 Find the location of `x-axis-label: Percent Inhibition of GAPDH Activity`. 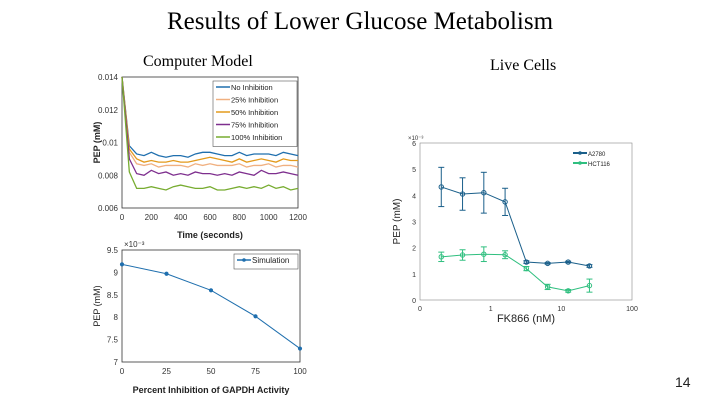

x-axis-label: Percent Inhibition of GAPDH Activity is located at coordinates (211, 390).